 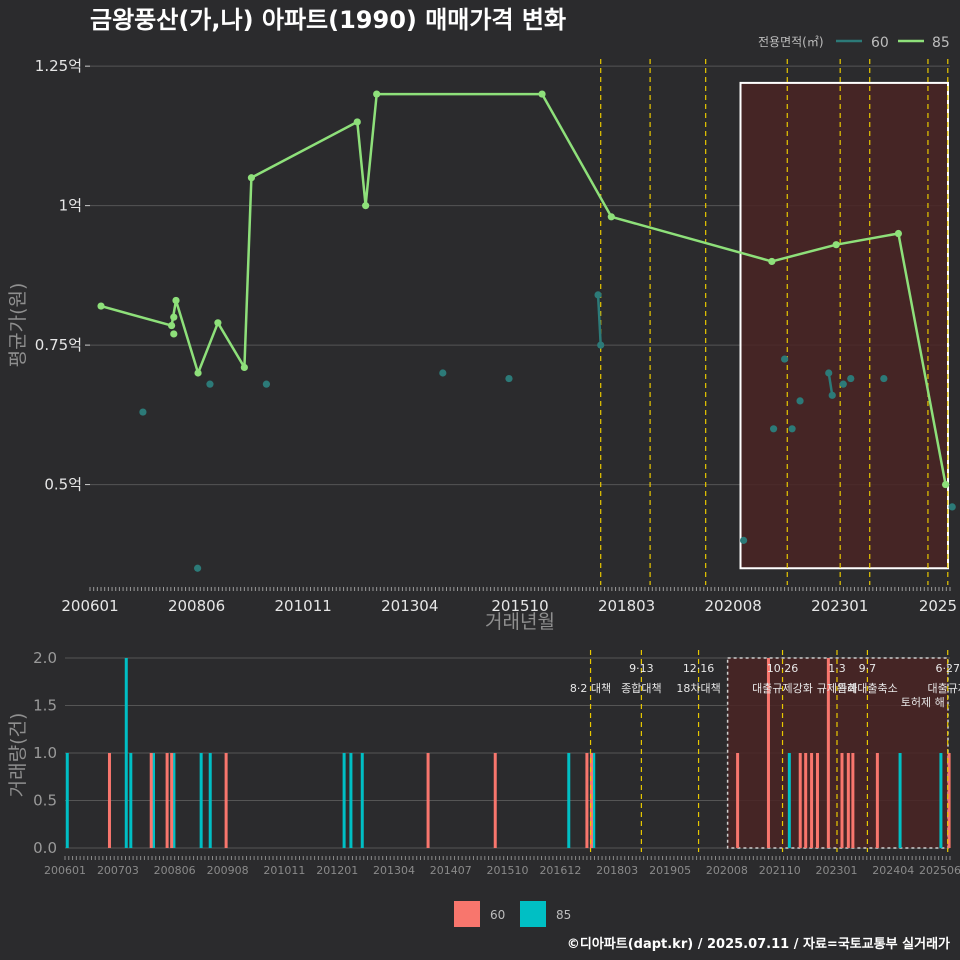 What do you see at coordinates (844, 325) in the screenshot?
I see `price-highlight-region` at bounding box center [844, 325].